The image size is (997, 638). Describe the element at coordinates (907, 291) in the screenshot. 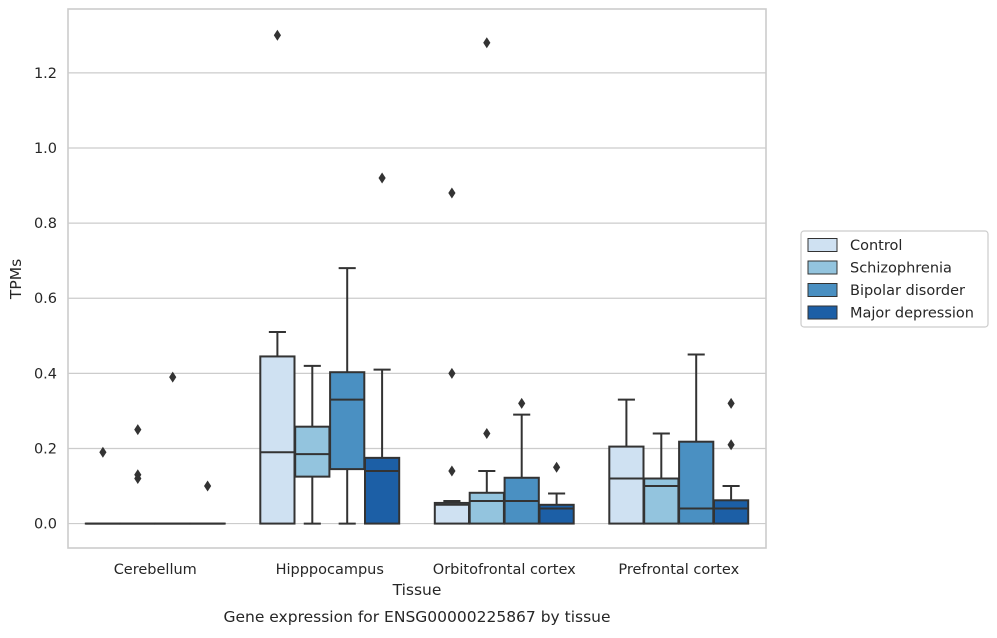

I see `legend-label: Bipolar disorder` at that location.